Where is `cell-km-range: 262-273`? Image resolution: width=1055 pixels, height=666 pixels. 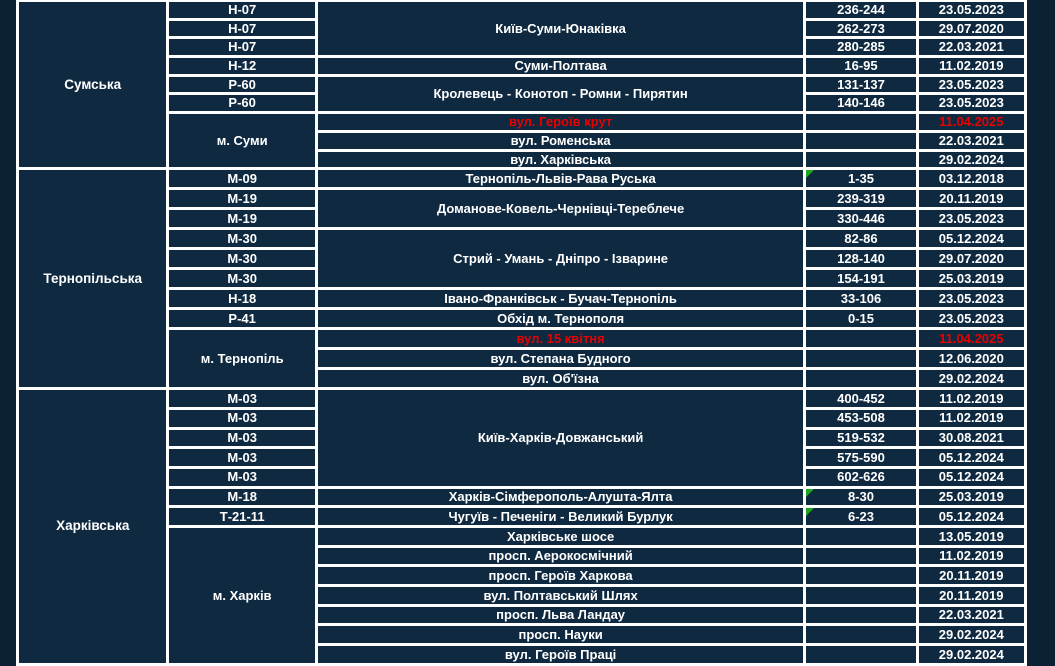 cell-km-range: 262-273 is located at coordinates (861, 28).